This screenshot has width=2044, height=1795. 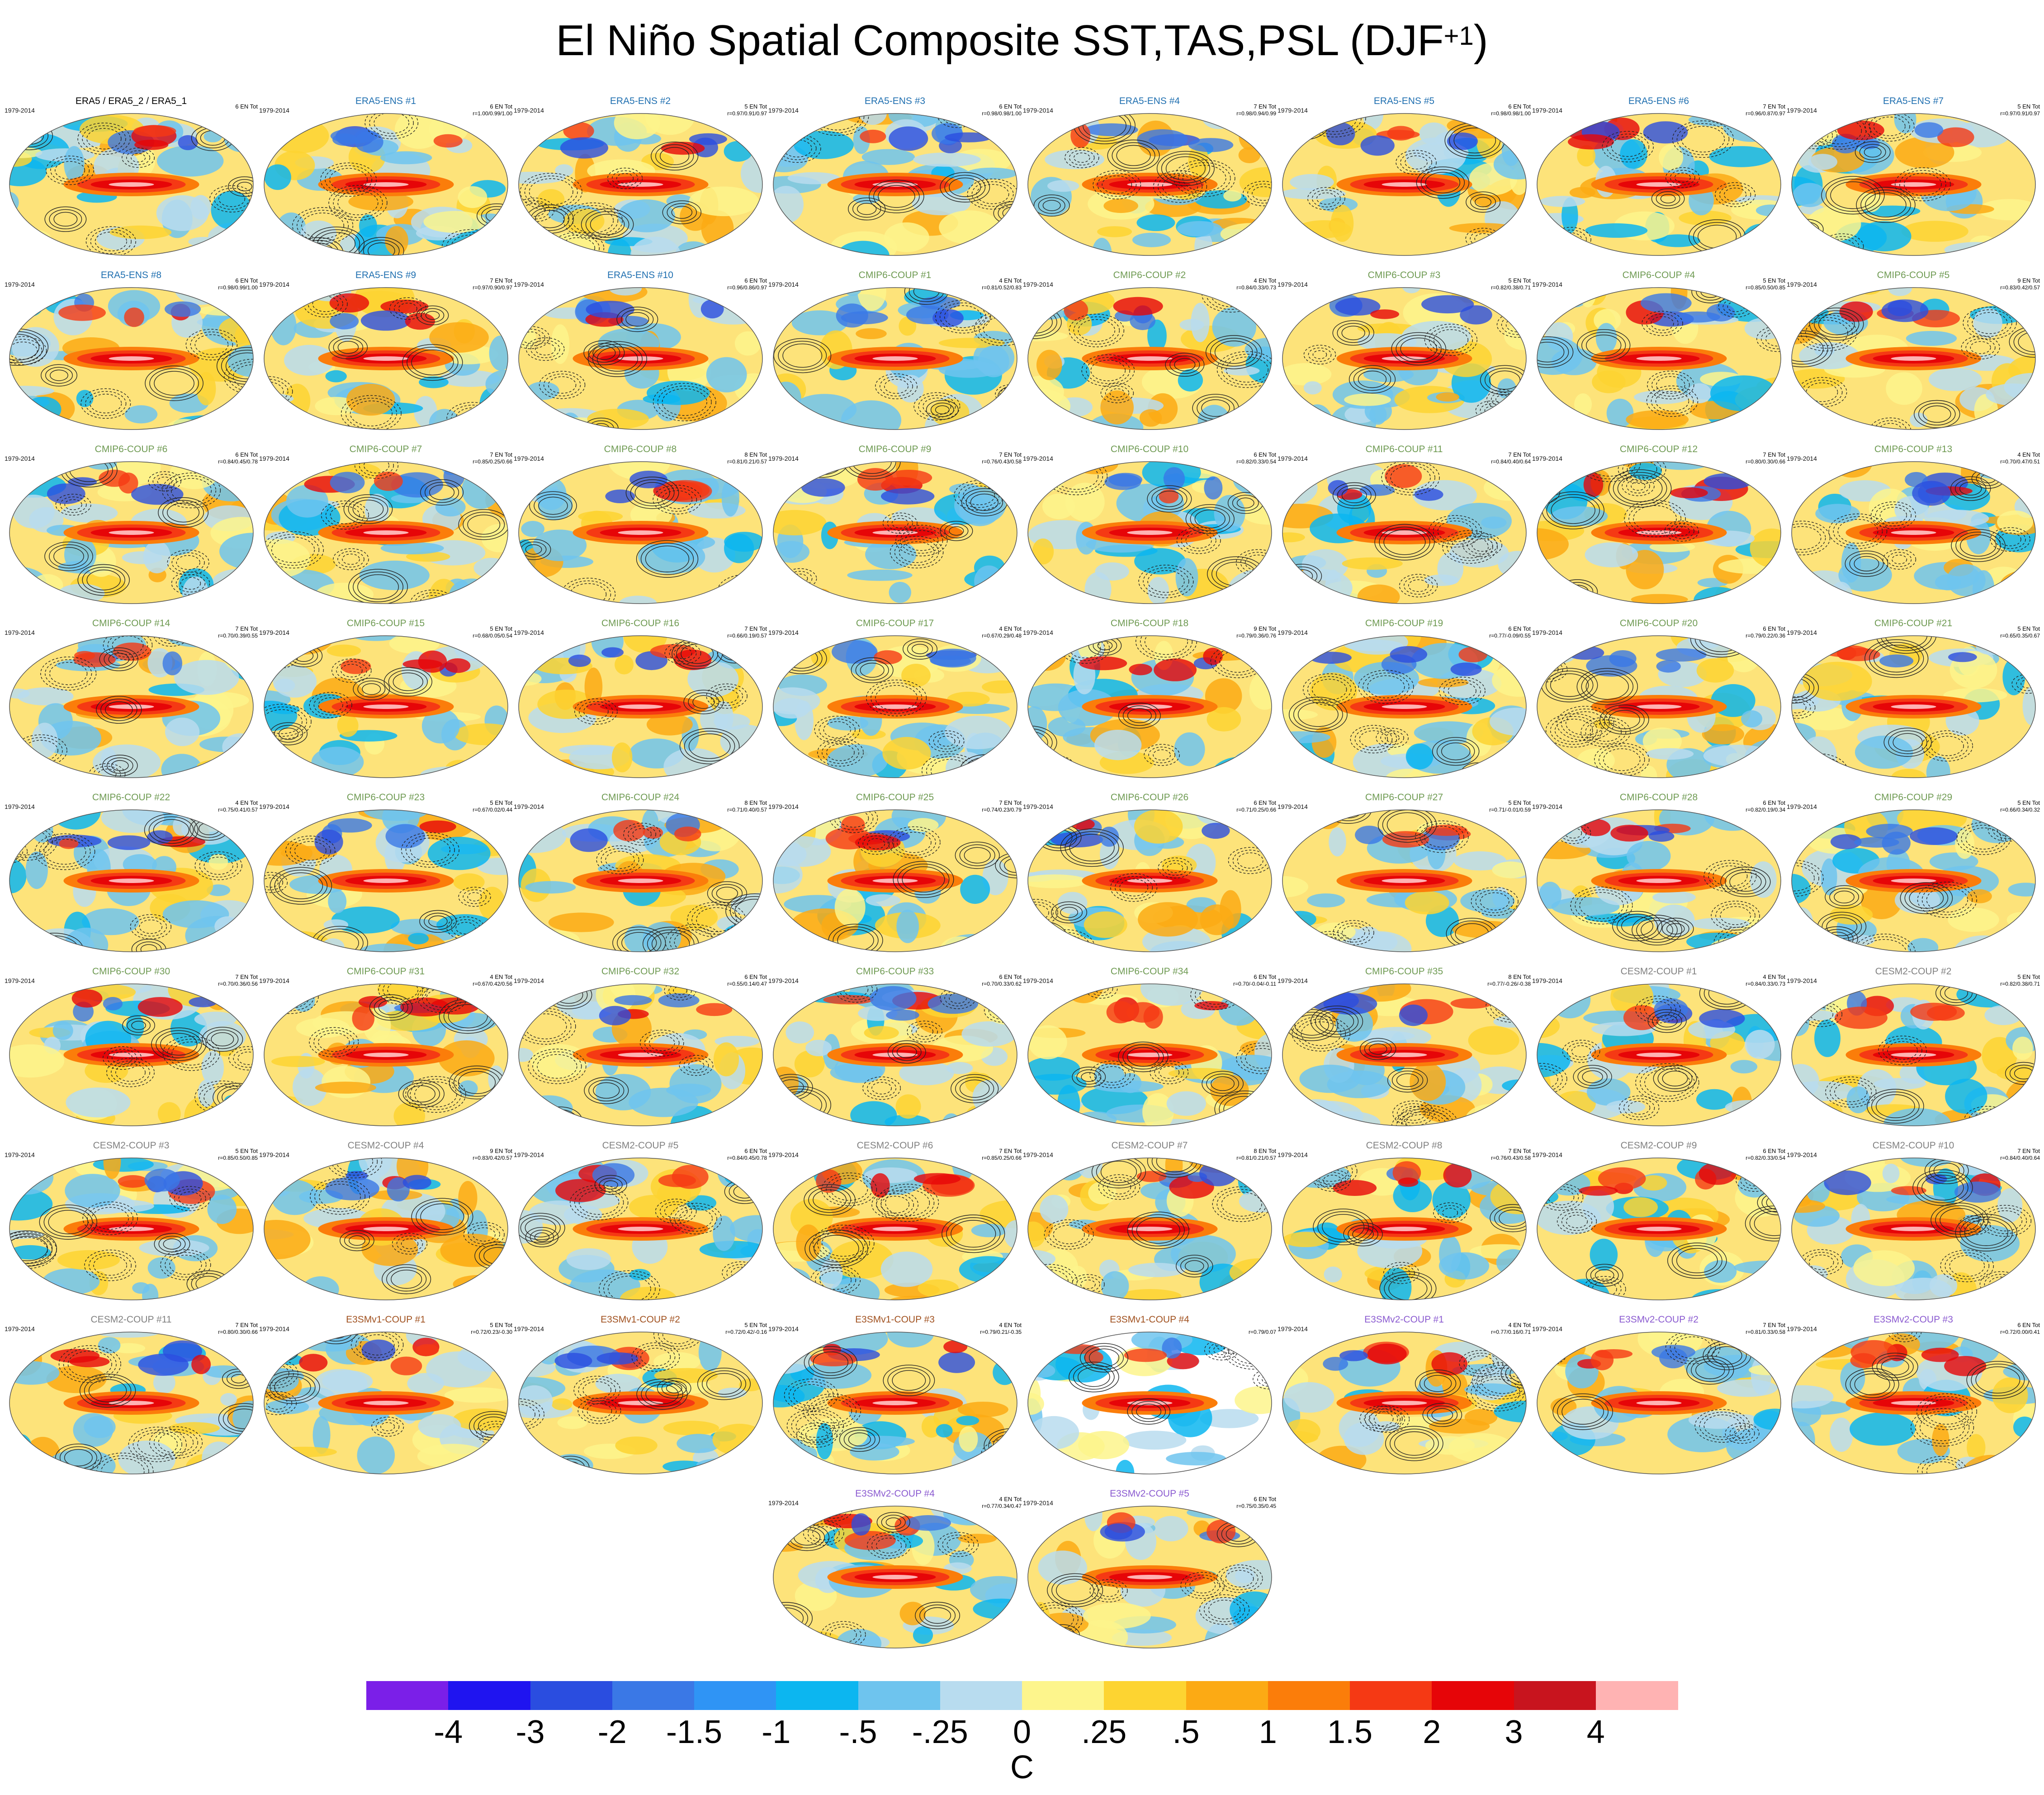 I want to click on panel-title: ERA5-ENS #7, so click(x=1914, y=101).